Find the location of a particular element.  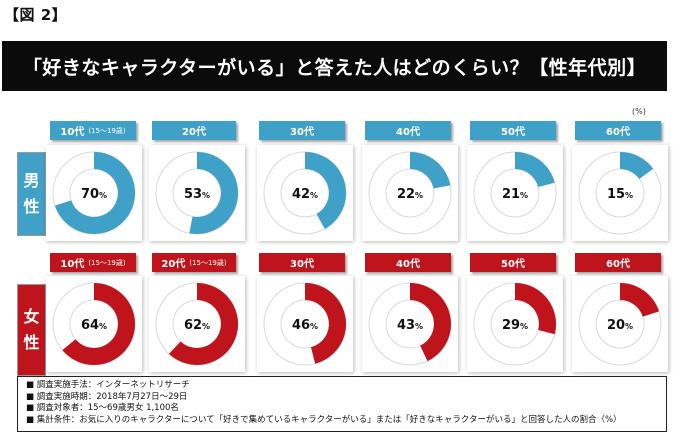

donut-chart: 21% is located at coordinates (515, 193).